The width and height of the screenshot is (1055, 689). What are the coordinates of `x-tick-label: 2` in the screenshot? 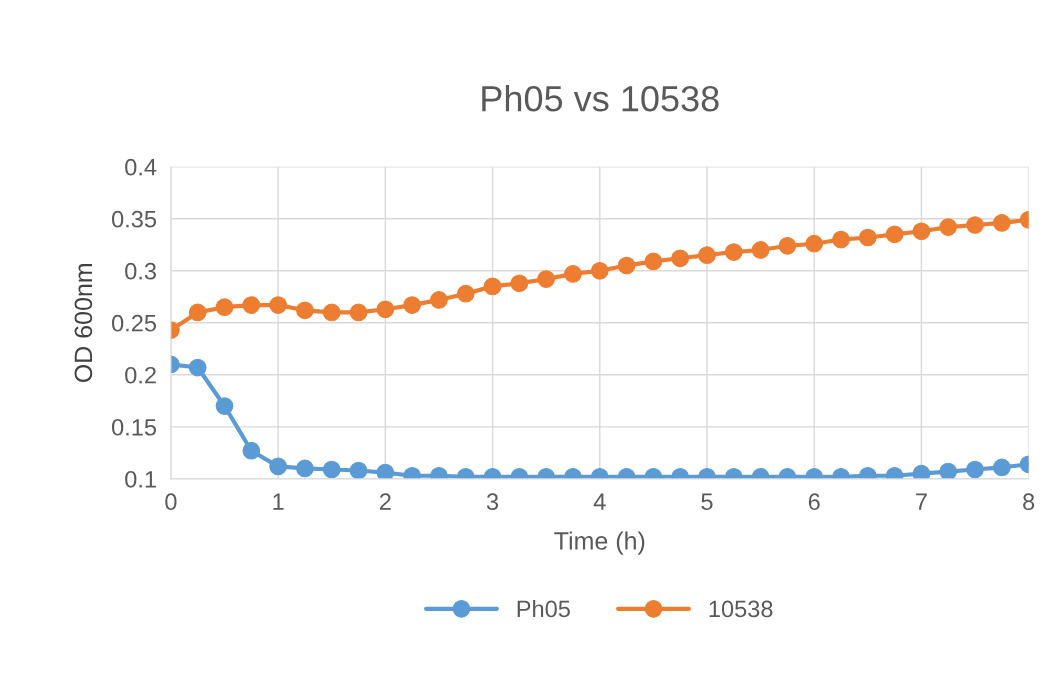 It's located at (385, 501).